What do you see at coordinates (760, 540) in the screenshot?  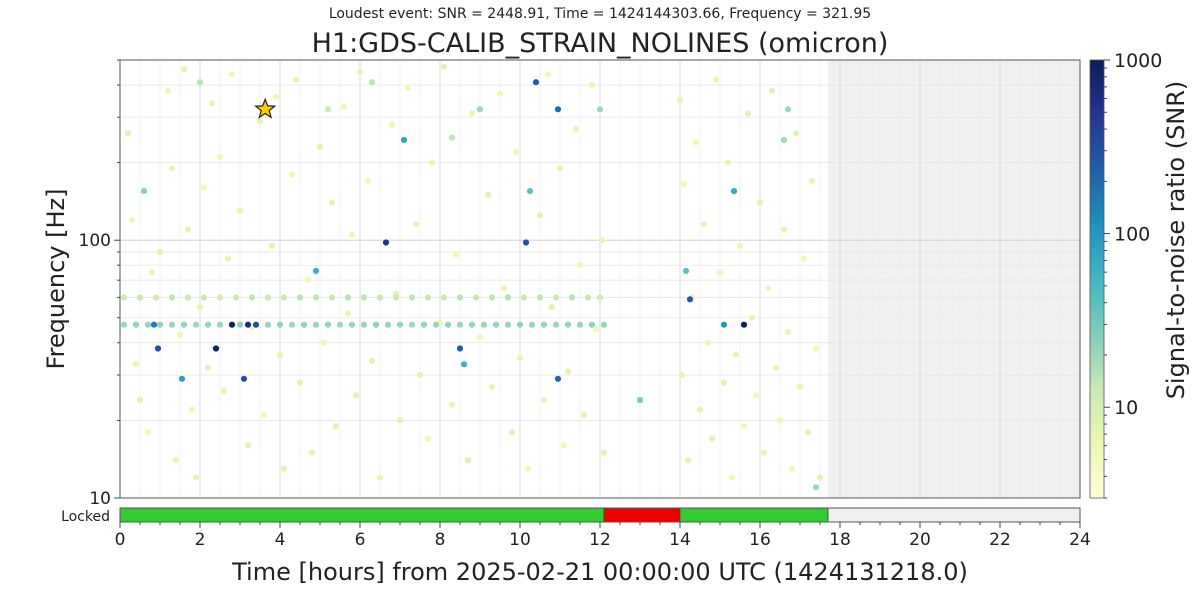 I see `x-tick-label: 16` at bounding box center [760, 540].